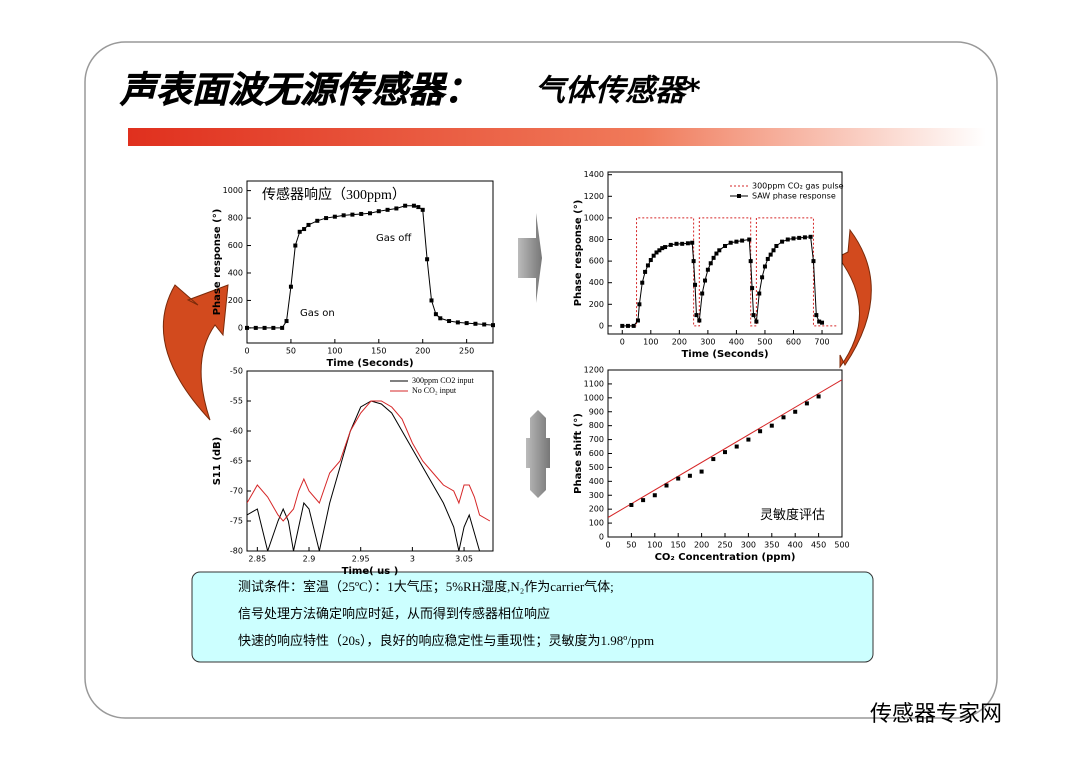  Describe the element at coordinates (578, 453) in the screenshot. I see `y-axis-label: Phase shift (°)` at that location.